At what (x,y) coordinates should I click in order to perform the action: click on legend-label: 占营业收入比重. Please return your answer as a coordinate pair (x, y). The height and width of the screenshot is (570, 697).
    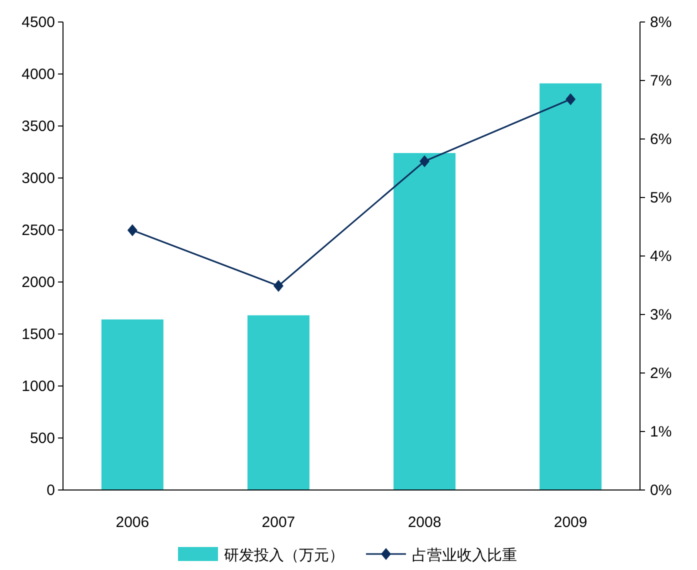
    Looking at the image, I should click on (464, 555).